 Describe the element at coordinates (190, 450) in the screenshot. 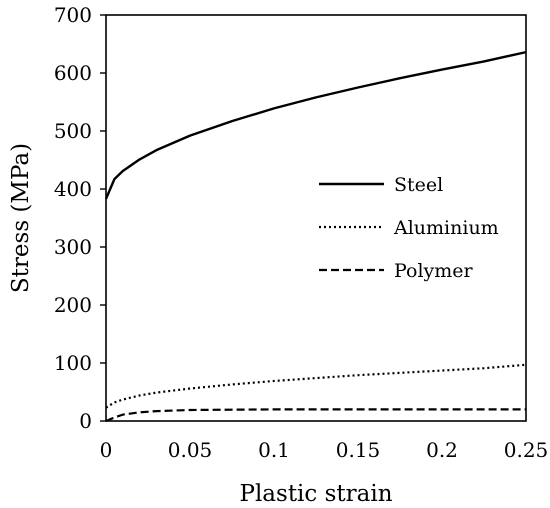

I see `x-tick-label: 0.05` at that location.